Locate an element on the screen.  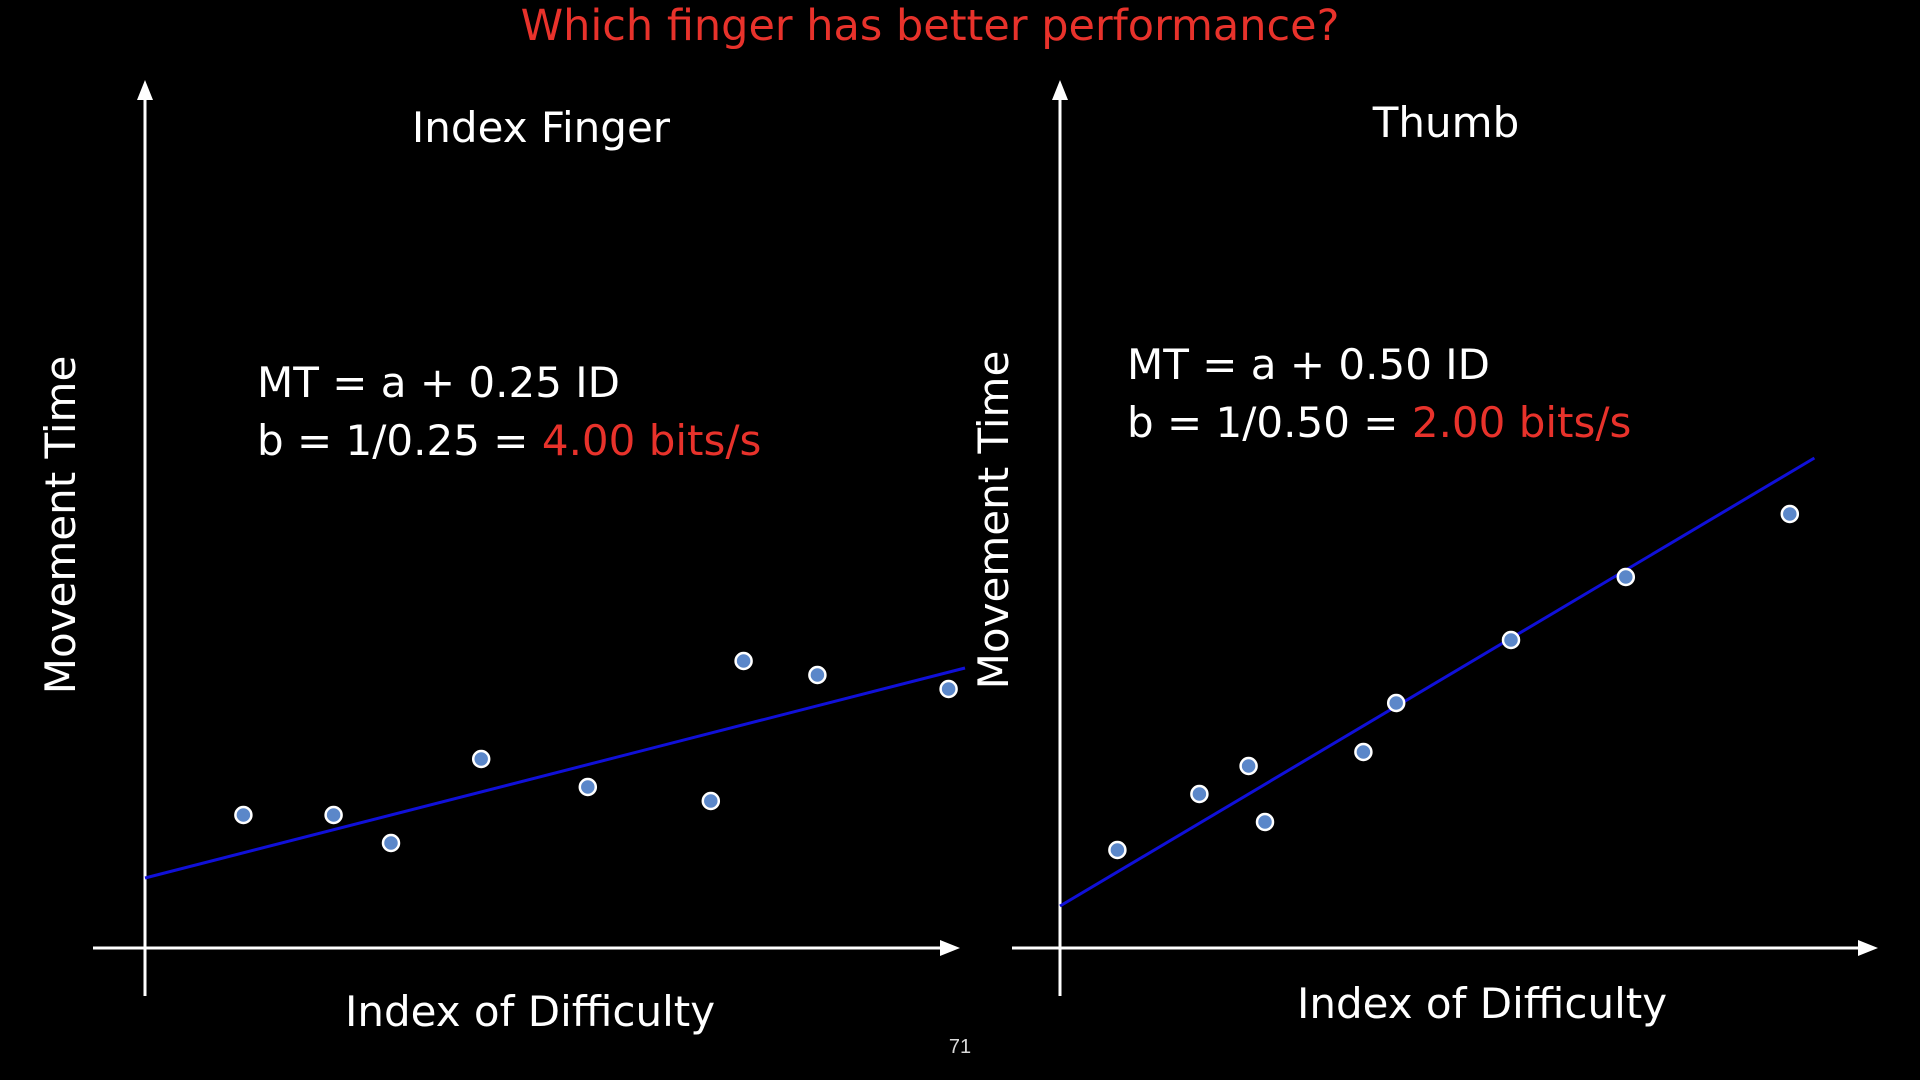
equation-text: MT = a + 0.50 ID is located at coordinates (1308, 364).